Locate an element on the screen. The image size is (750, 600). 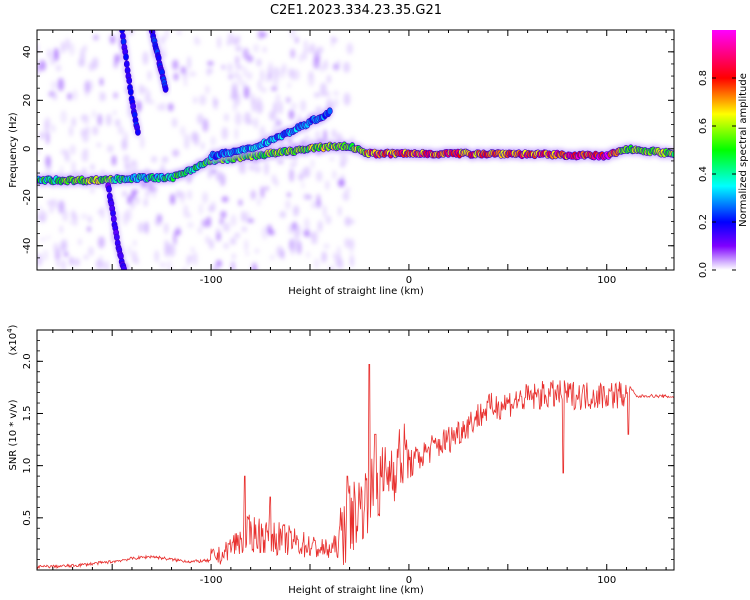
colorbar-tick-label: 0.6 is located at coordinates (703, 126).